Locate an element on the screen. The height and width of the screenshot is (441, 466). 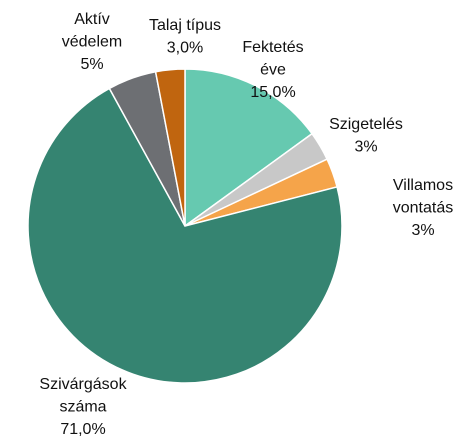
slice-label: Szivárgások száma is located at coordinates (83, 396).